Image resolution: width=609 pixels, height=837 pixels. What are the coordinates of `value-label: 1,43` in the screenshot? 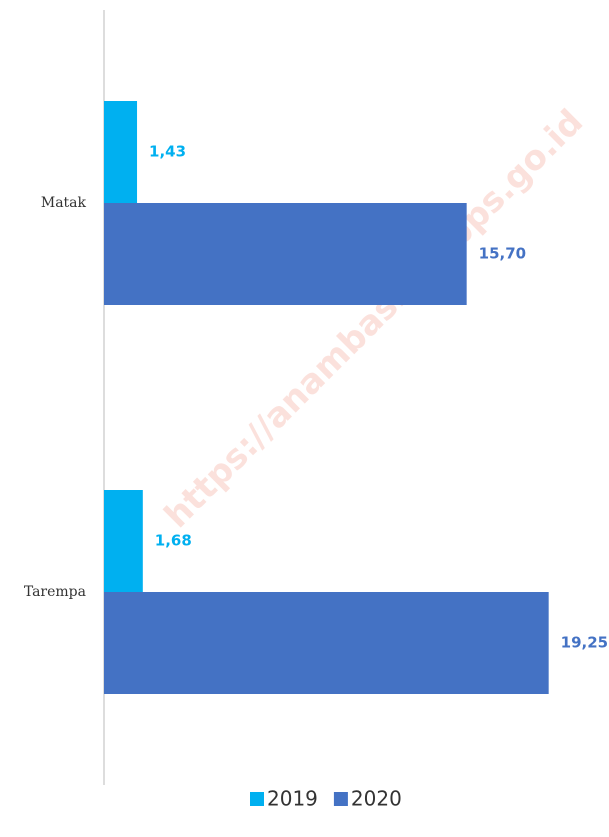 It's located at (167, 152).